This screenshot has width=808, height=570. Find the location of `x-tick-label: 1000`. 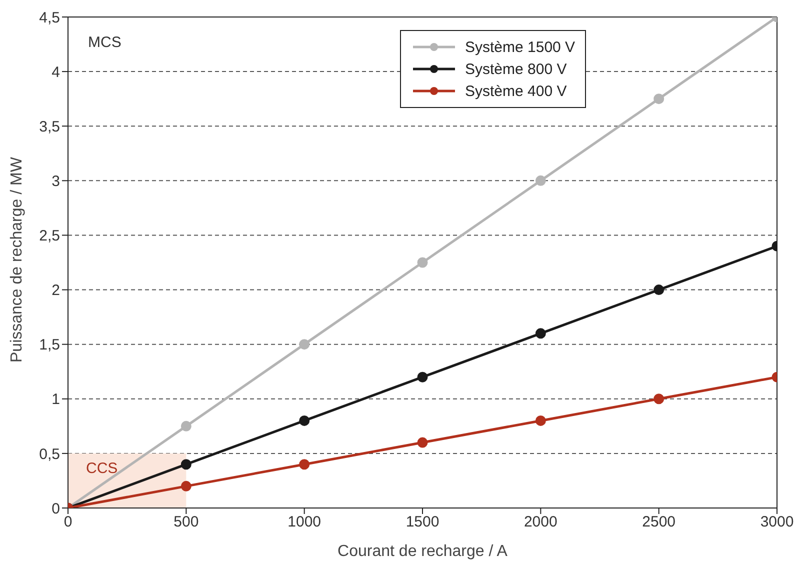

x-tick-label: 1000 is located at coordinates (305, 522).